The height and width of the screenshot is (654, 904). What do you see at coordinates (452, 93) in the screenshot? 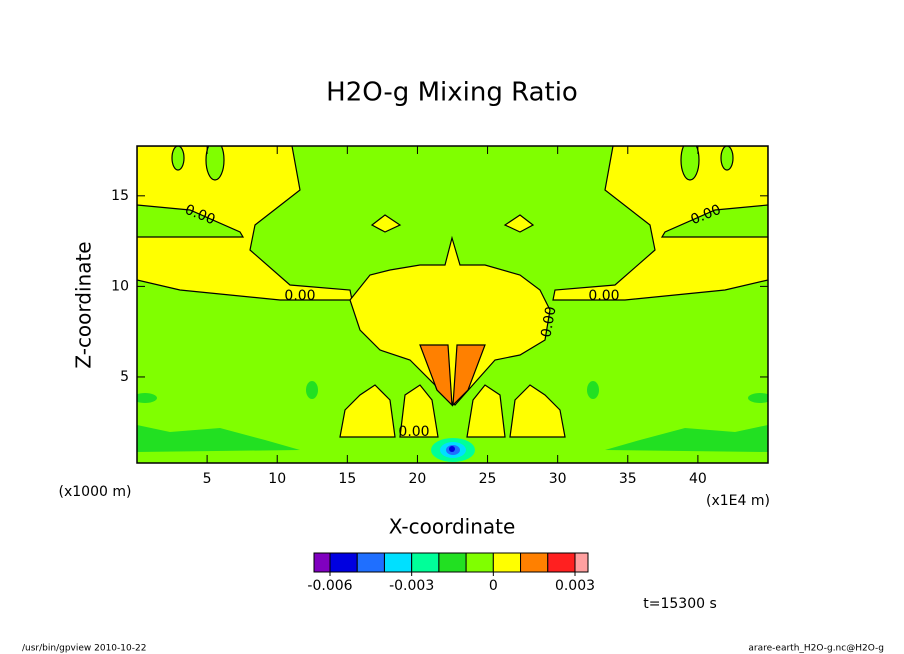
I see `chart-title: H2O-g Mixing Ratio` at bounding box center [452, 93].